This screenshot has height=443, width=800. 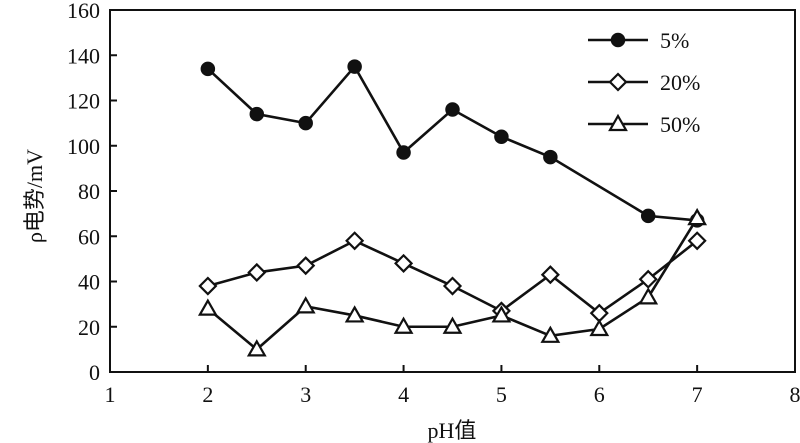 I want to click on y-tick-label: 160, so click(x=83, y=11).